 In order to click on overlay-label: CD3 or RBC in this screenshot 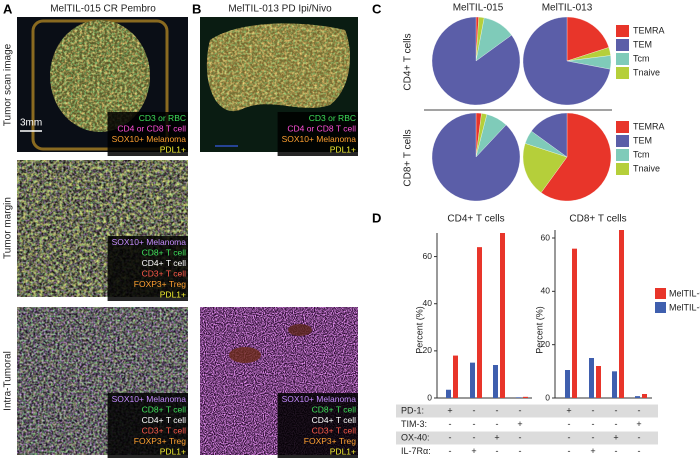, I will do `click(332, 118)`.